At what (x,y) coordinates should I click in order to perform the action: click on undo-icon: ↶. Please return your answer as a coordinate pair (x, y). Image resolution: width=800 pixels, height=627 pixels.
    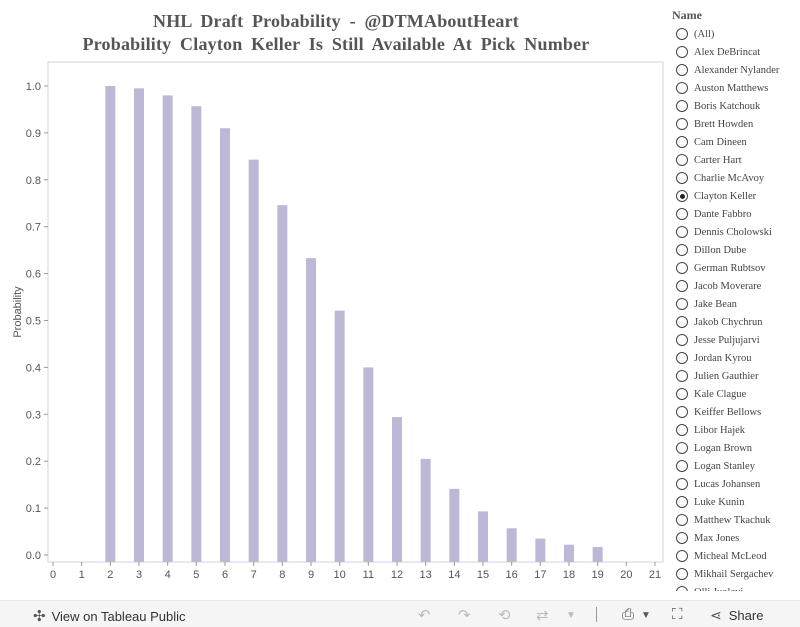
    Looking at the image, I should click on (424, 615).